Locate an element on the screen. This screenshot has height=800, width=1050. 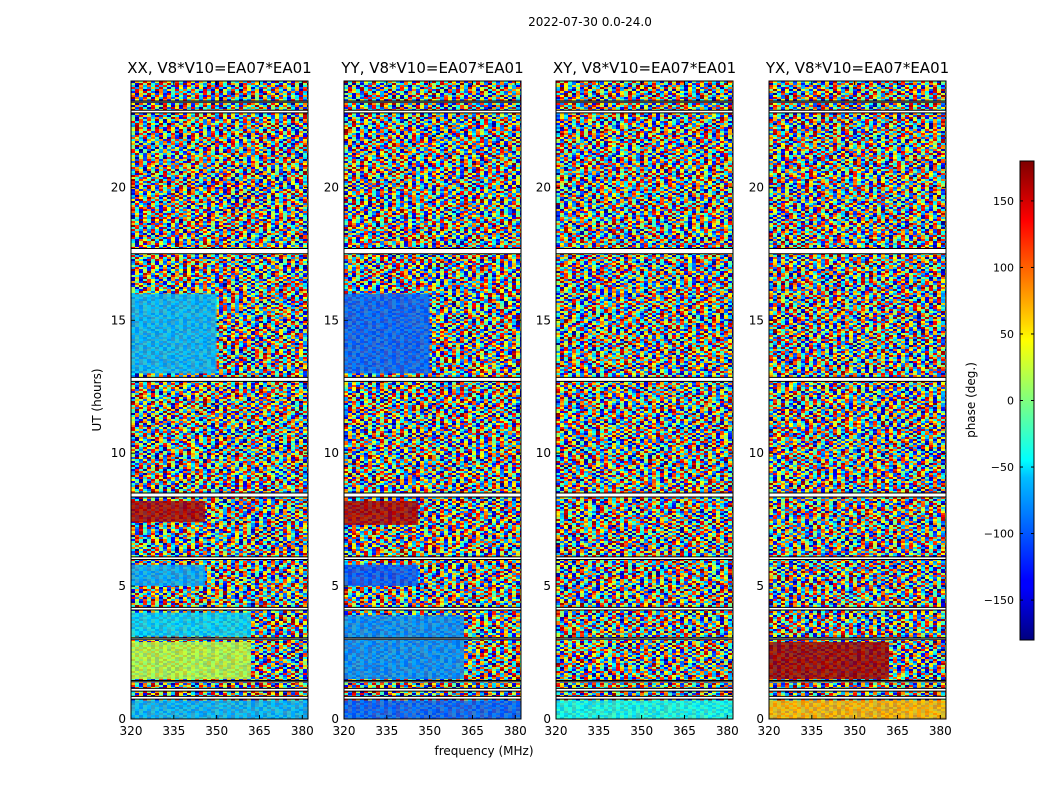
panel-title: YY, V8*V10=EA07*EA01 is located at coordinates (431, 68).